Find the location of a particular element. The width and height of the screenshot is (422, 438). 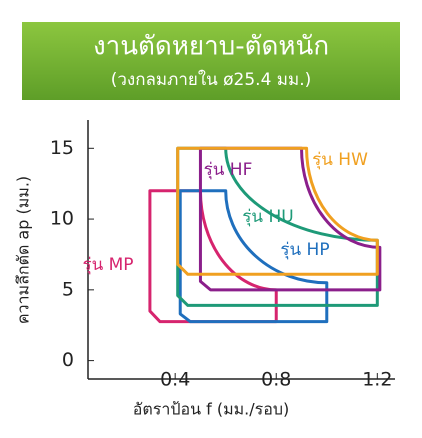

y-tick-label: 0 is located at coordinates (68, 360).